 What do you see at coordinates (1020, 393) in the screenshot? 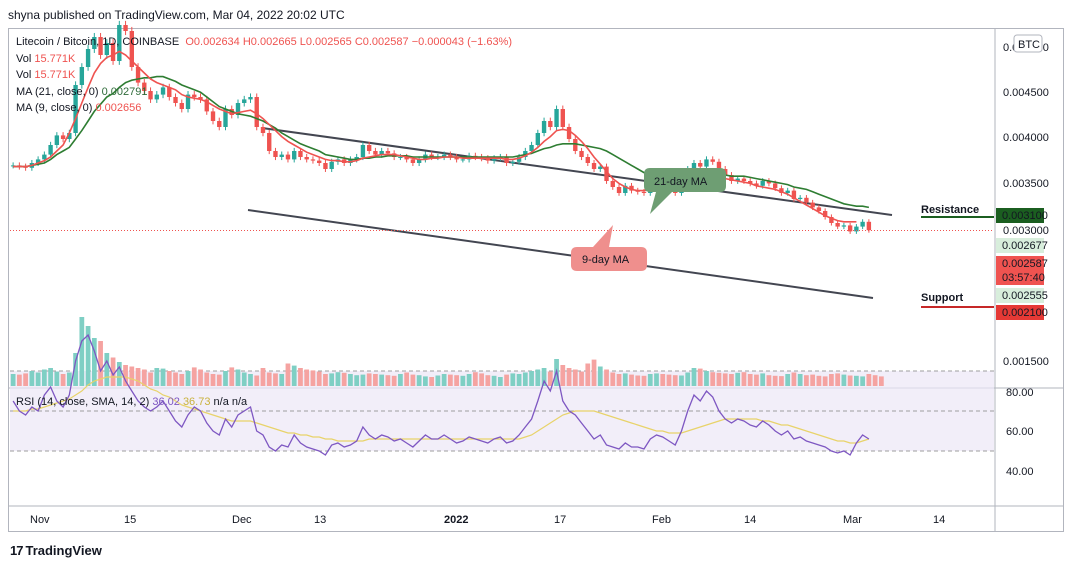
I see `rsi-axis-tick: 80.00` at bounding box center [1020, 393].